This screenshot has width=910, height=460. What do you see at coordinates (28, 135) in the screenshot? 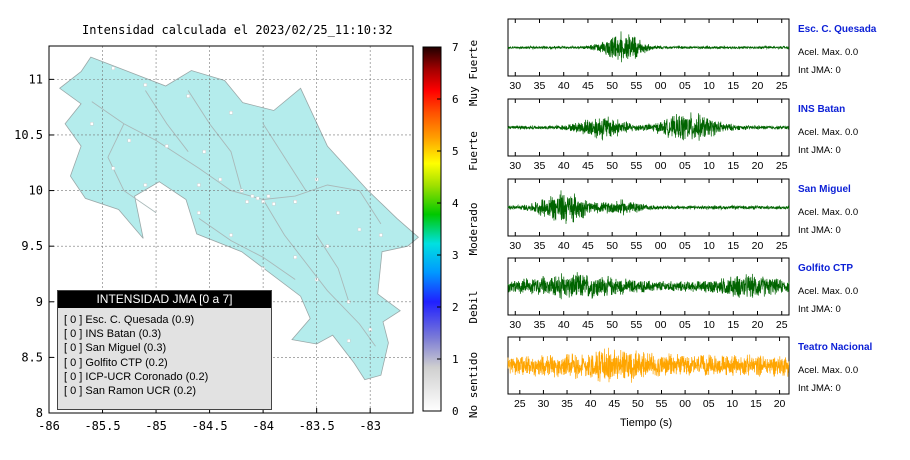
I see `map-y-tick-label: 10.5` at bounding box center [28, 135].